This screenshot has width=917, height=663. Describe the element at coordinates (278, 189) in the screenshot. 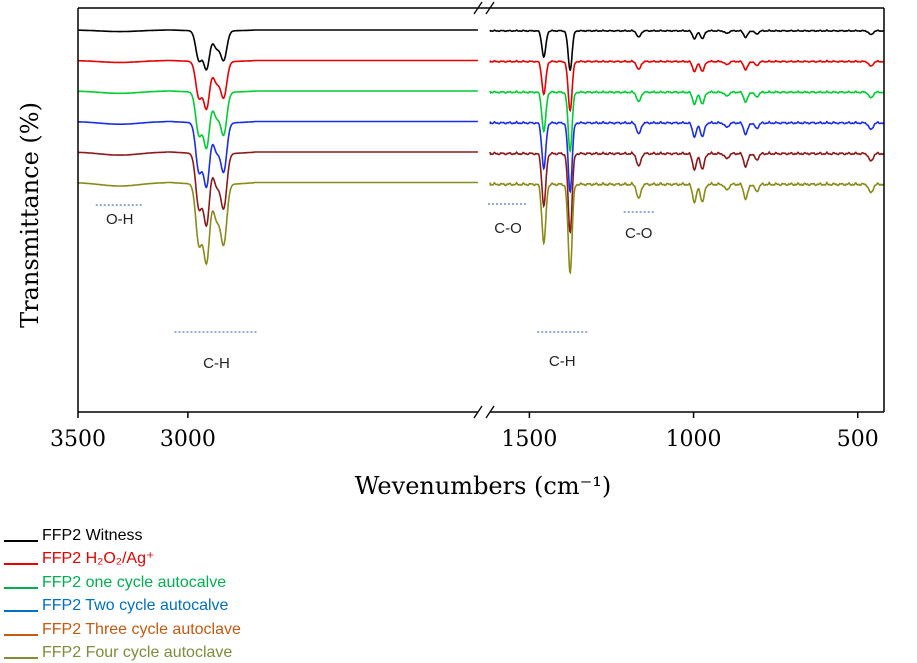

I see `series-line-5-left` at that location.